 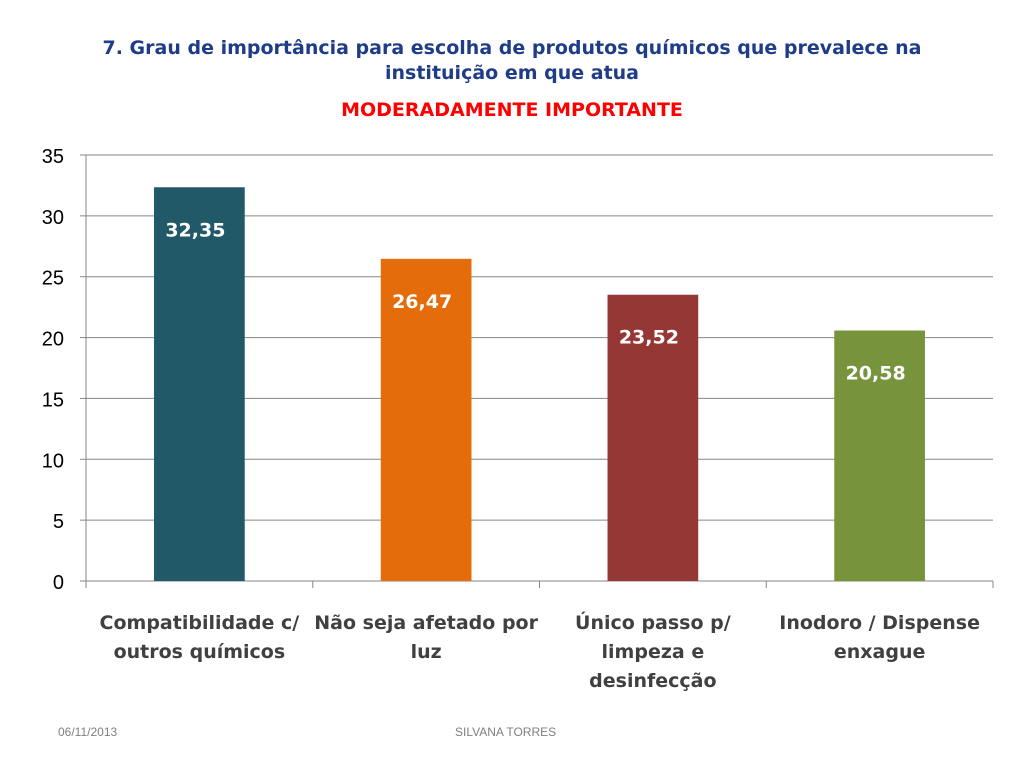 What do you see at coordinates (512, 73) in the screenshot?
I see `slide-title-line-2: instituição em que atua` at bounding box center [512, 73].